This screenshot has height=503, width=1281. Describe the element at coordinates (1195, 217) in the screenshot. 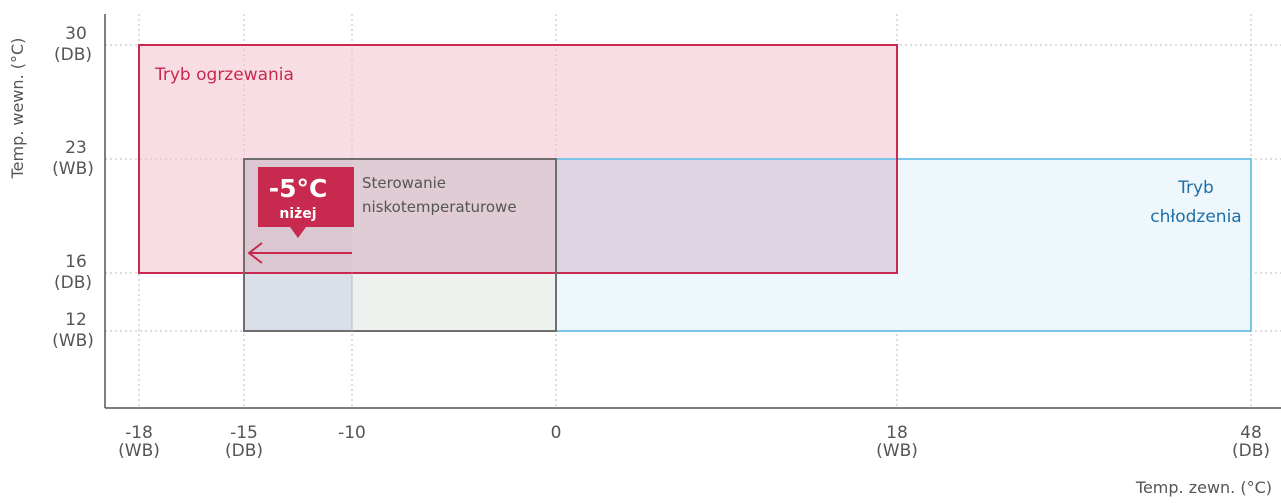

I see `cooling-mode-label-line2: chłodzenia` at that location.